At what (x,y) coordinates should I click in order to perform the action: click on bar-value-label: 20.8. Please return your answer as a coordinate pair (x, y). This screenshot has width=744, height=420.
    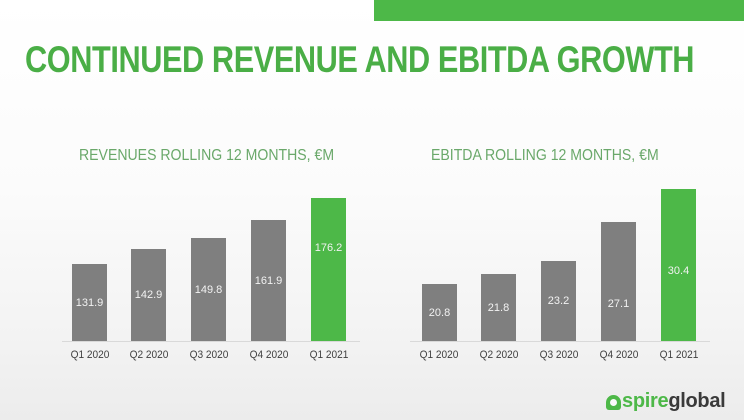
    Looking at the image, I should click on (439, 312).